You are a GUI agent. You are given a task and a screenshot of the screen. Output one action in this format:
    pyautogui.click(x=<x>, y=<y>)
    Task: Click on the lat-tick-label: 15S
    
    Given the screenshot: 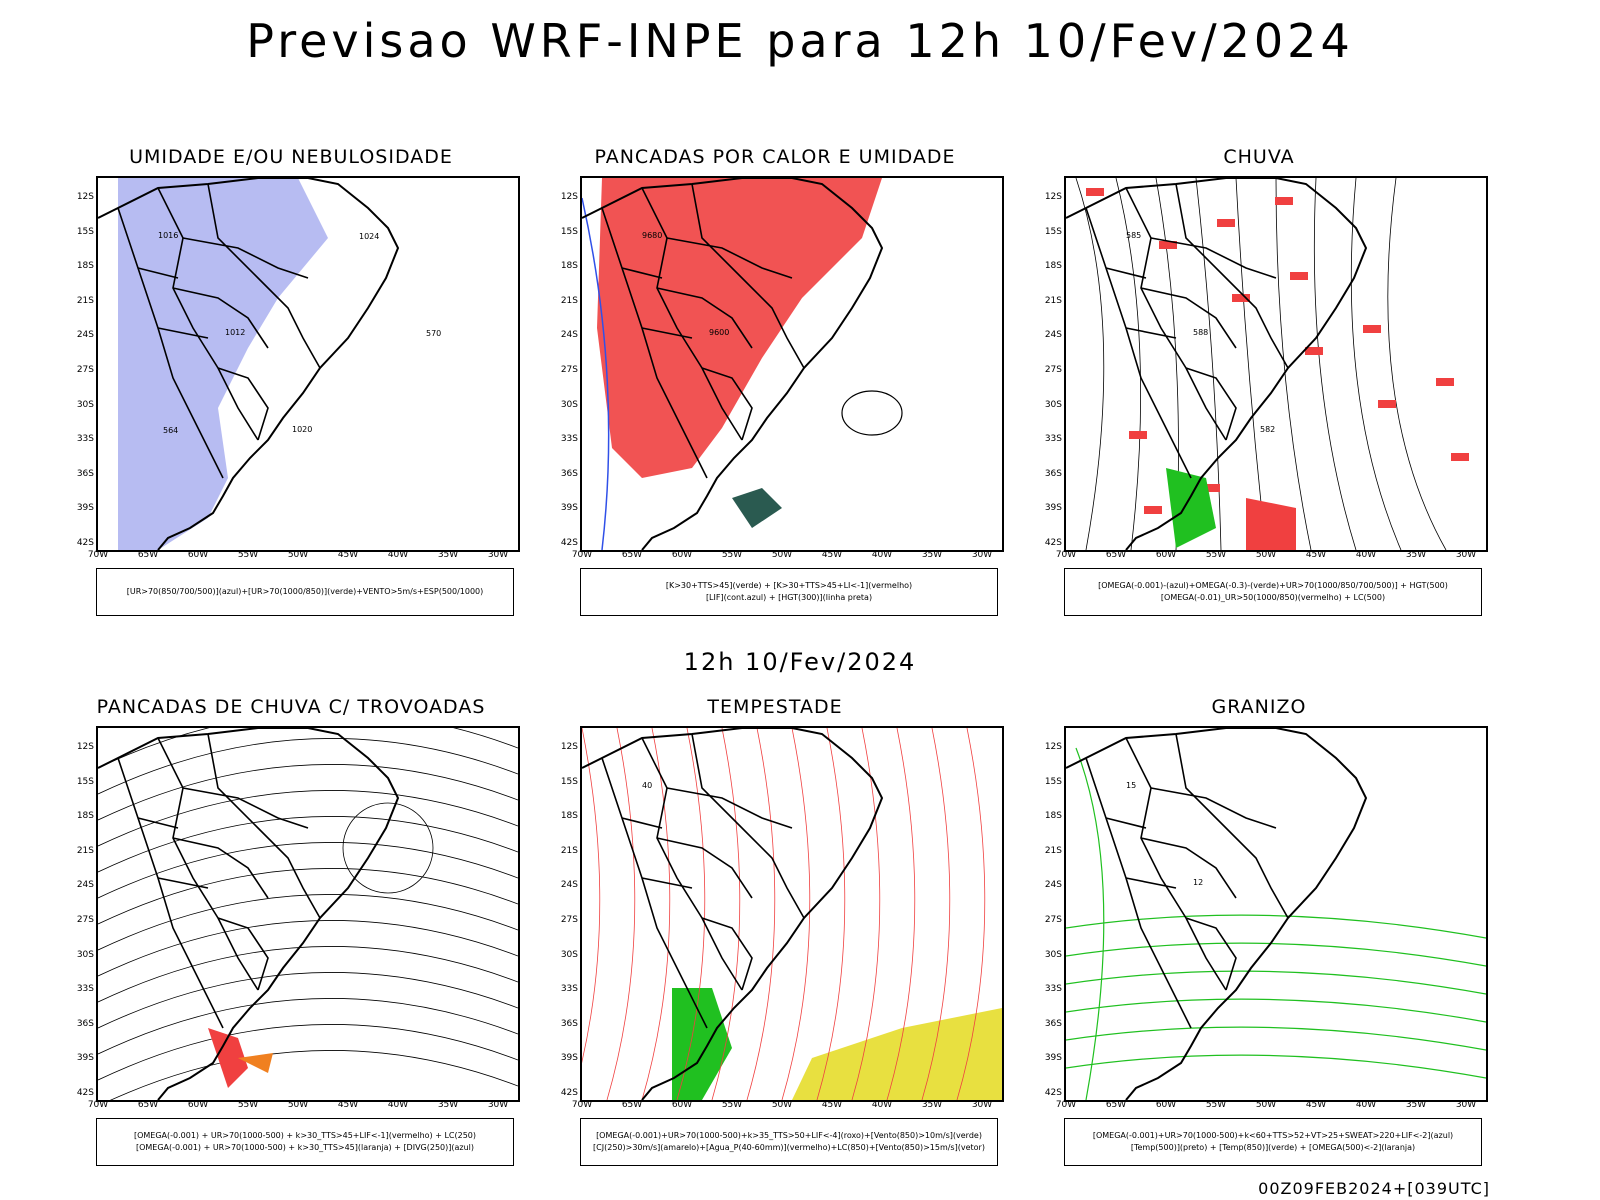 What is the action you would take?
    pyautogui.click(x=85, y=781)
    